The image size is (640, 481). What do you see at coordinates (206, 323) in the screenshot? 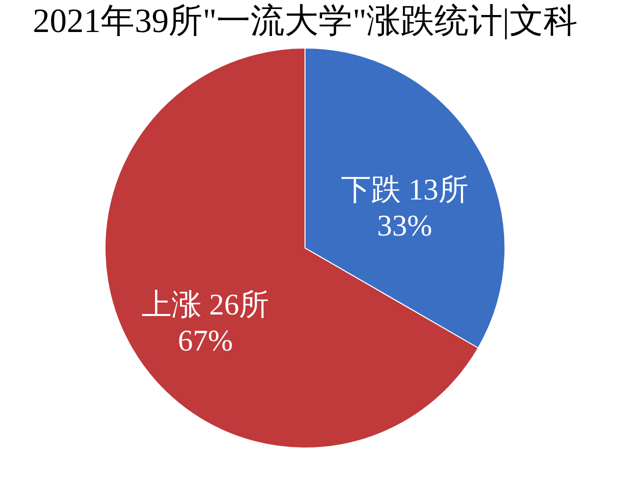
I see `slice-label: 上涨 26所 67%` at bounding box center [206, 323].